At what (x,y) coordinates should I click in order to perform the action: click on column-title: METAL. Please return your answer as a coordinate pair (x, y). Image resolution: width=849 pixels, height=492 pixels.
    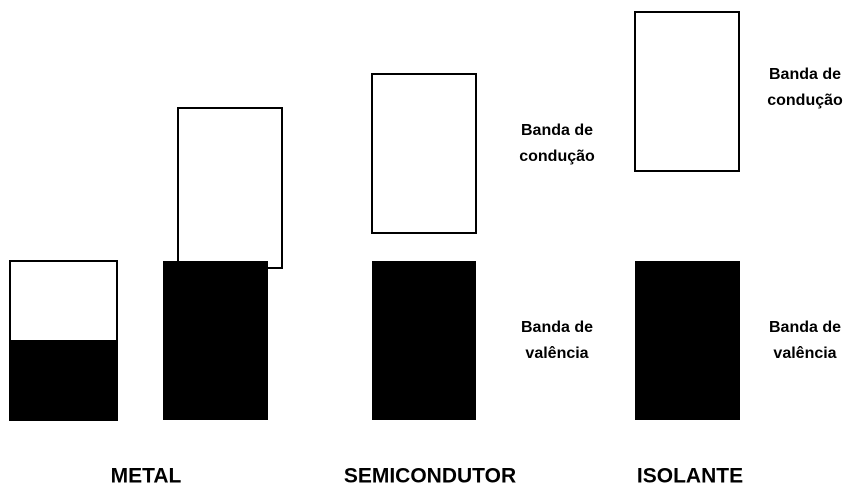
    Looking at the image, I should click on (146, 476).